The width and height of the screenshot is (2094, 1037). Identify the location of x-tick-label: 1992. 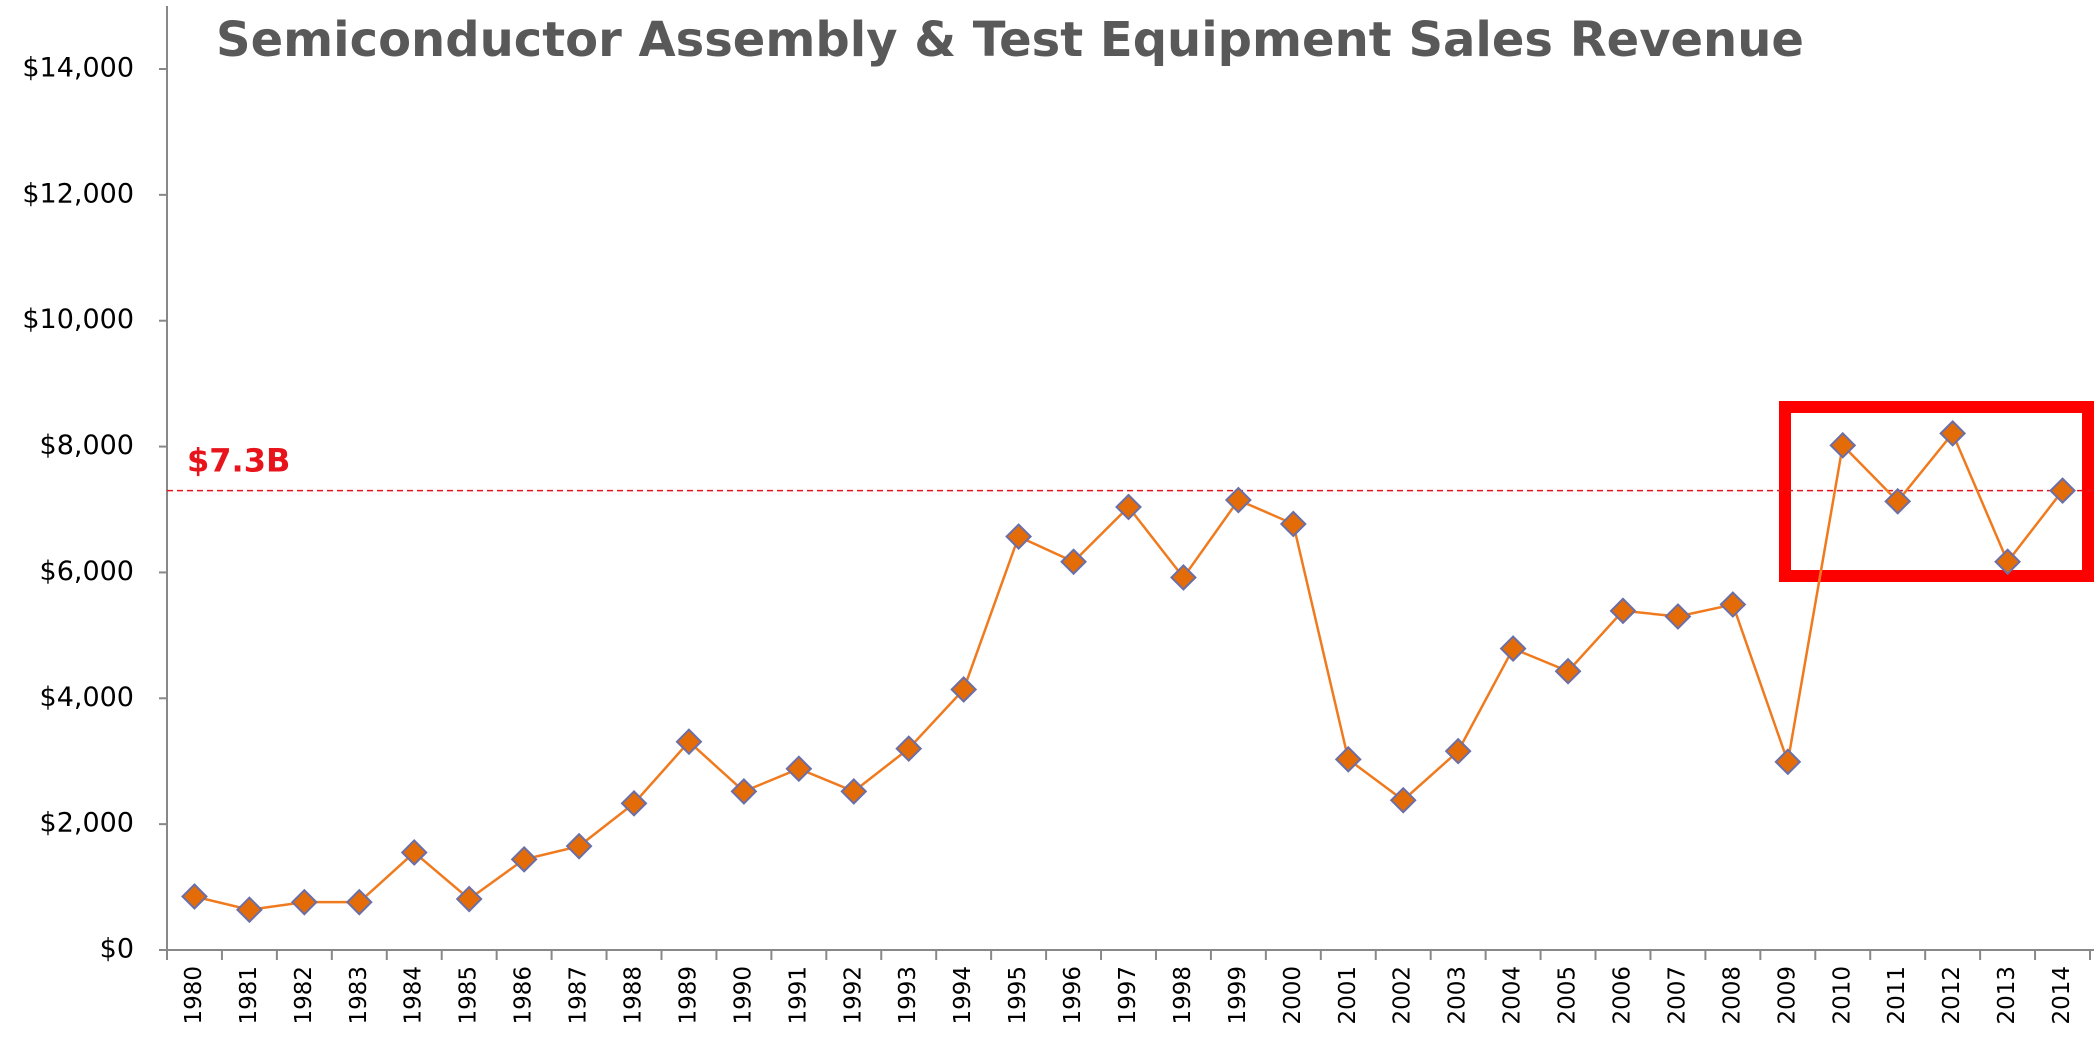
(853, 995).